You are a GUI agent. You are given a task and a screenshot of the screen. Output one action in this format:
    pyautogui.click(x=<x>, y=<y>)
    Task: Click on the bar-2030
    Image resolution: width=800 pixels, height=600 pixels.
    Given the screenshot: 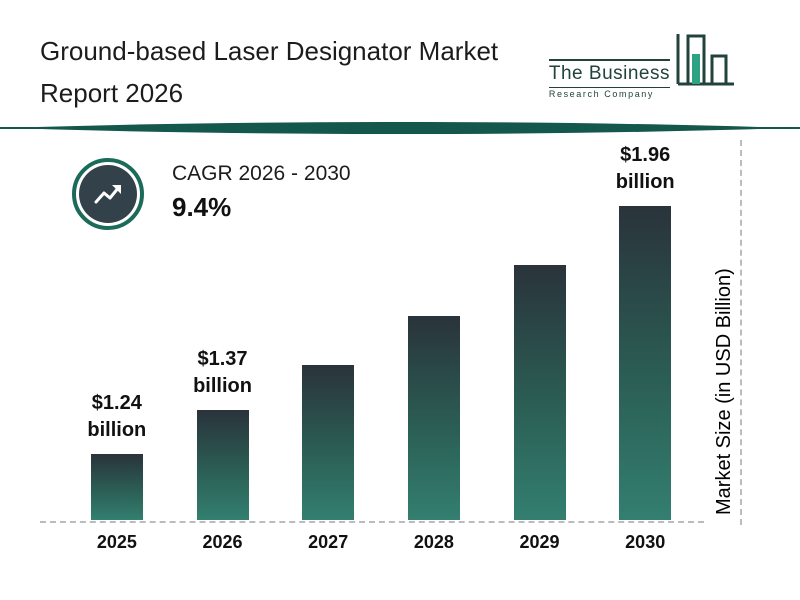 What is the action you would take?
    pyautogui.click(x=645, y=363)
    